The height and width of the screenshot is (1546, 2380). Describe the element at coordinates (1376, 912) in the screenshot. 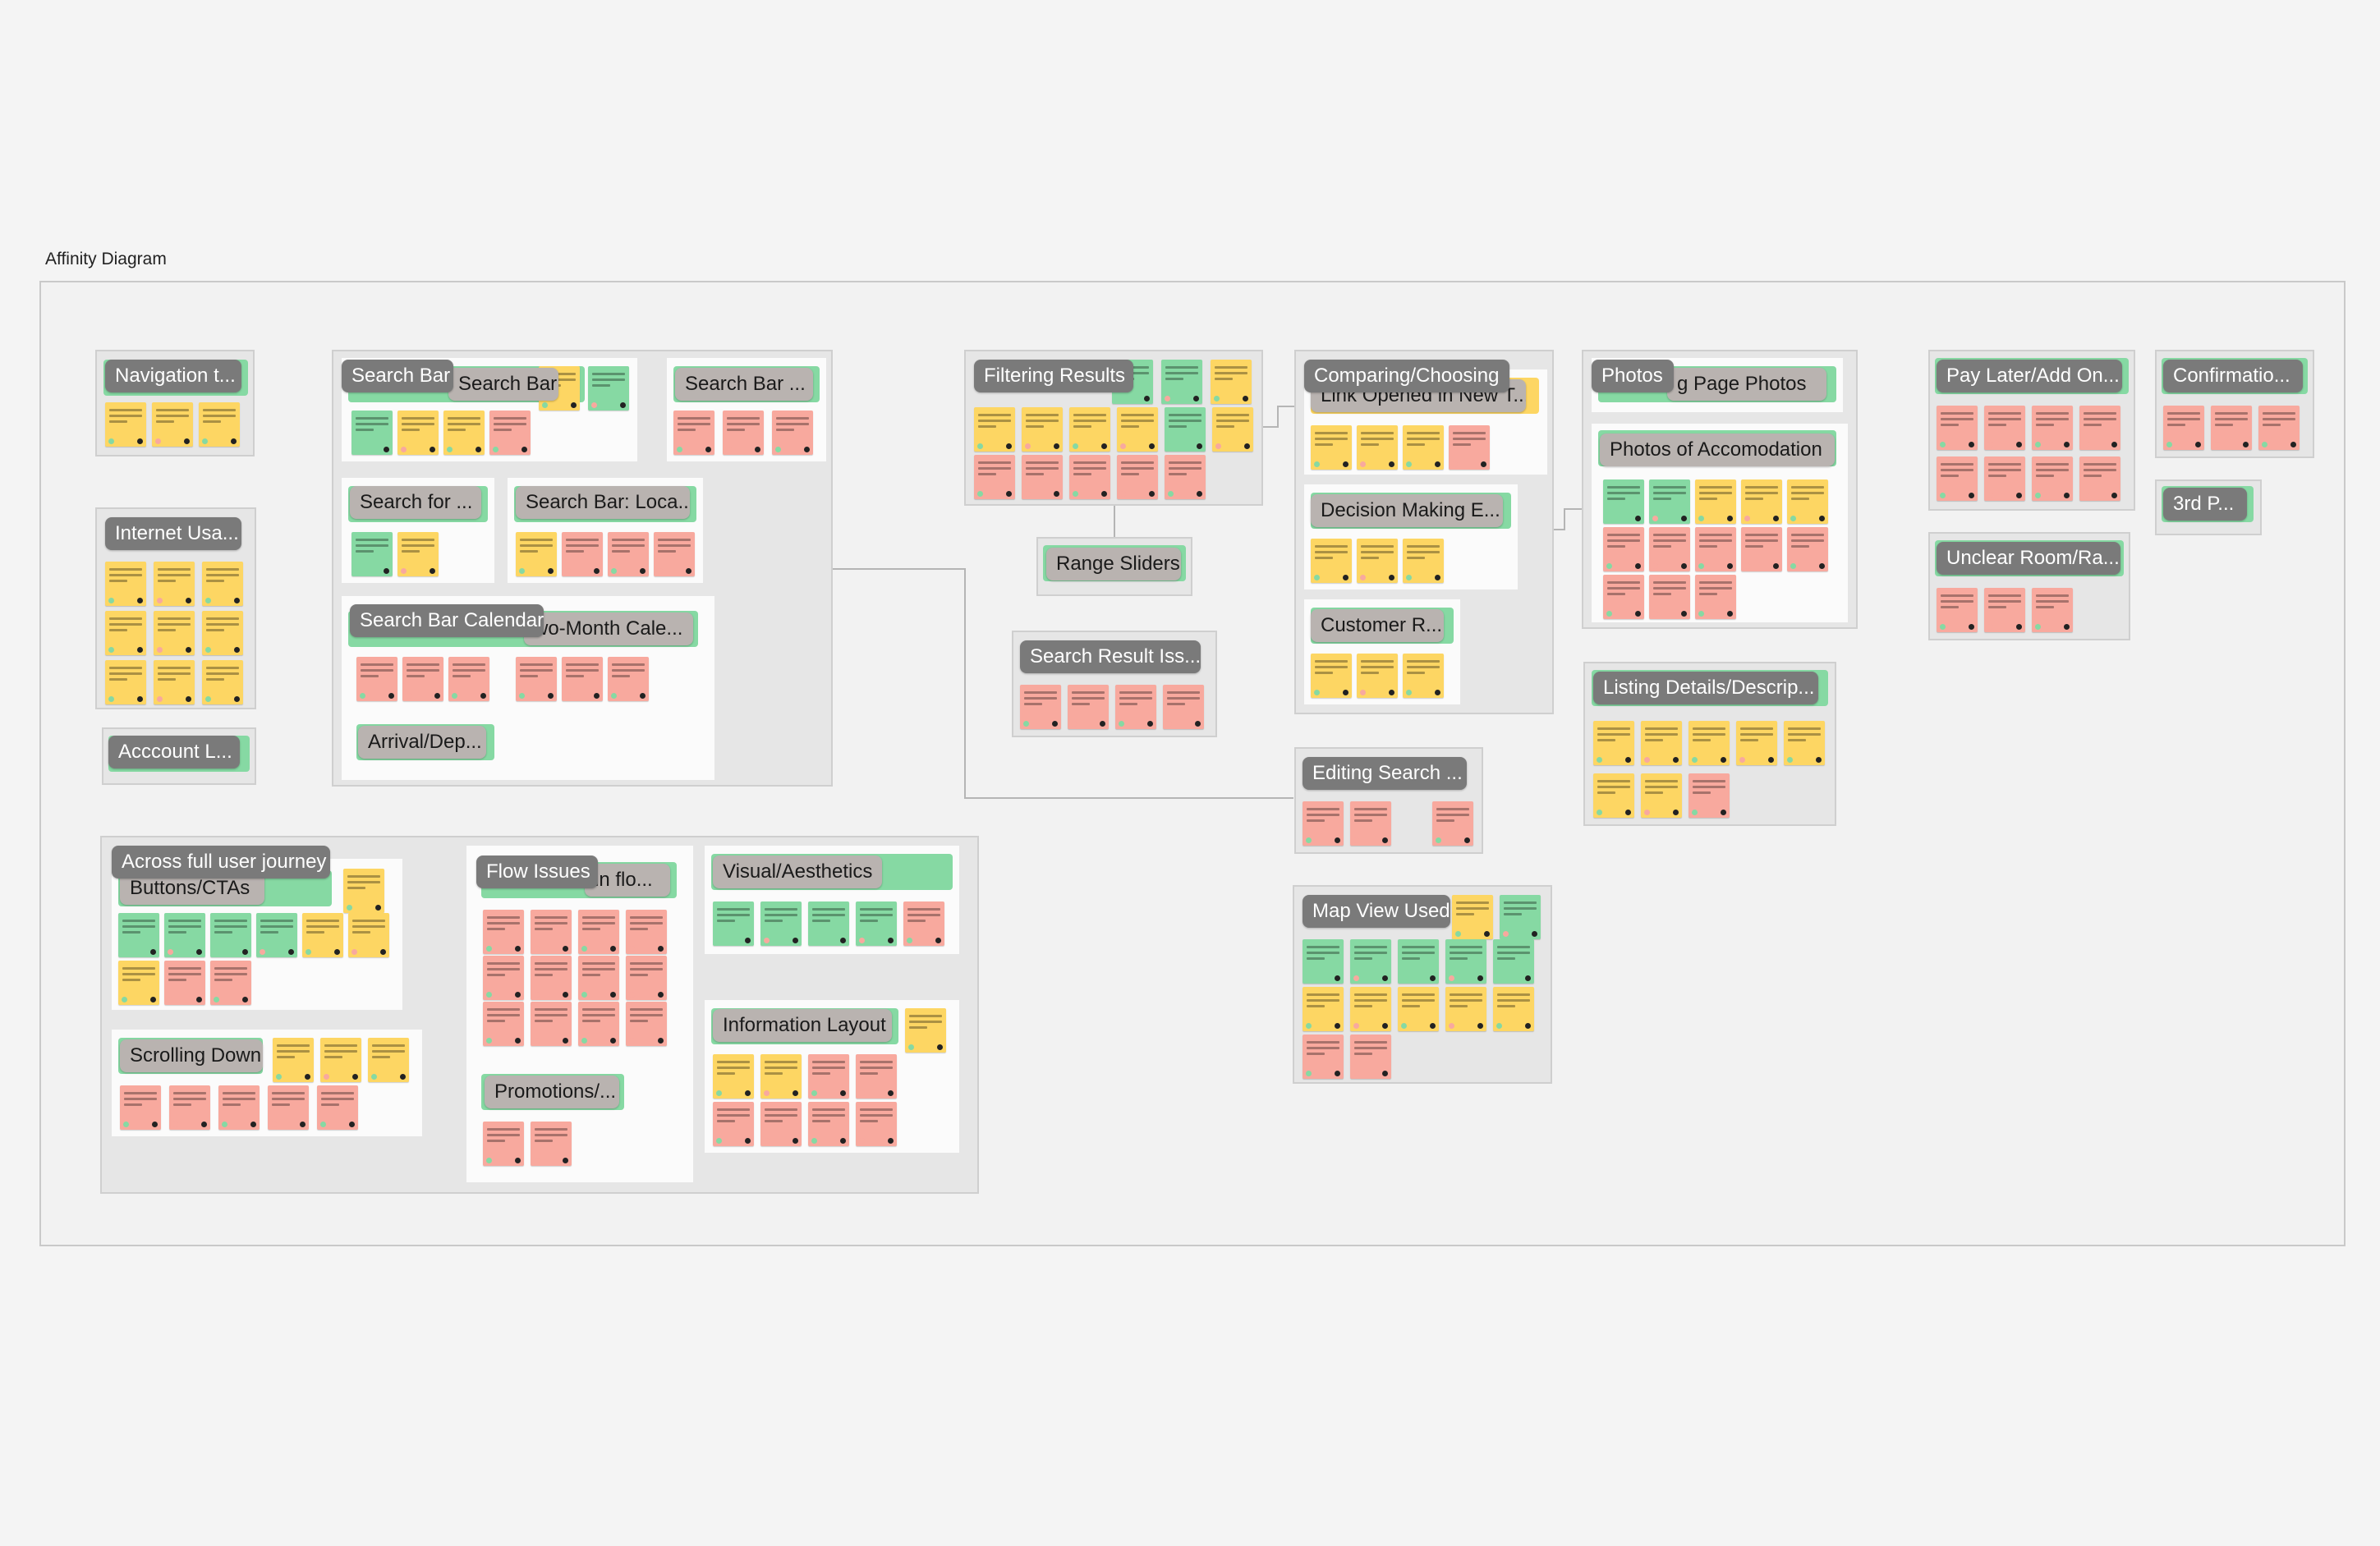

I see `label-map-view-used: Map View Used` at that location.